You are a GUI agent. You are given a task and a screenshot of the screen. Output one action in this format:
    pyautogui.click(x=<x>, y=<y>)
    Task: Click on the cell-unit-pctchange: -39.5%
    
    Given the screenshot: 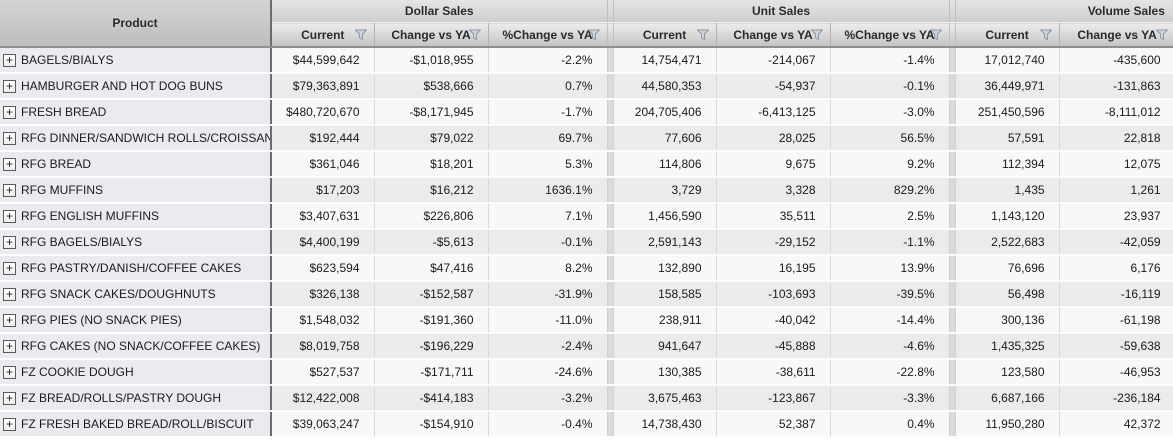 What is the action you would take?
    pyautogui.click(x=889, y=294)
    